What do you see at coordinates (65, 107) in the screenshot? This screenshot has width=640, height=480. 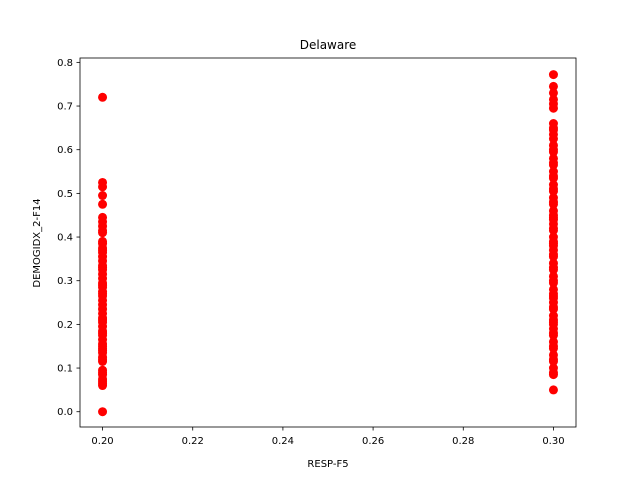 I see `y-tick-label: 0.7` at bounding box center [65, 107].